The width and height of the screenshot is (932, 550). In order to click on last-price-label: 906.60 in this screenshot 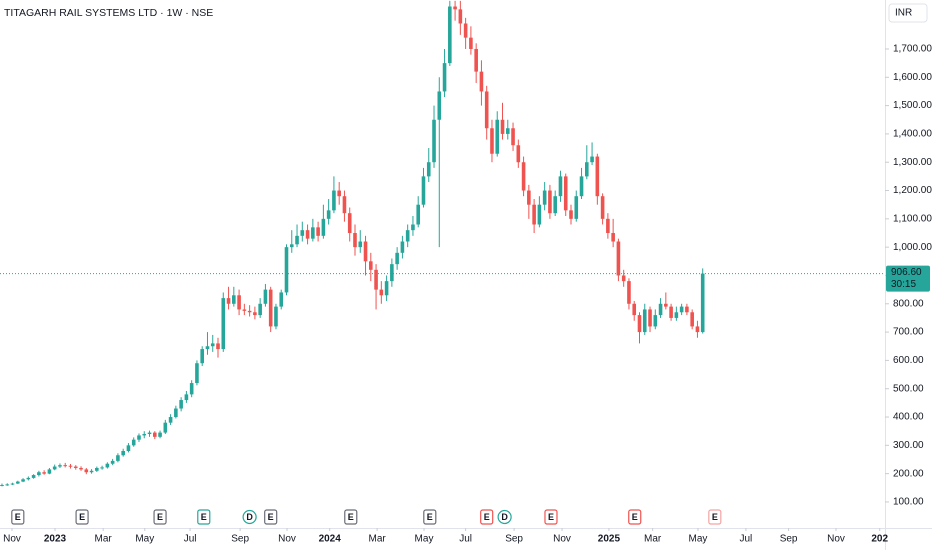, I will do `click(906, 272)`.